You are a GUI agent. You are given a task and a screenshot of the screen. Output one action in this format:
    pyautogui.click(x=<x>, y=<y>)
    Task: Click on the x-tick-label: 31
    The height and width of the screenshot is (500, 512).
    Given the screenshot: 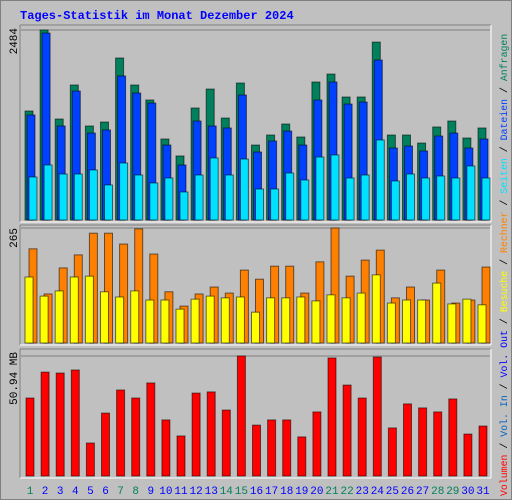 What is the action you would take?
    pyautogui.click(x=483, y=492)
    